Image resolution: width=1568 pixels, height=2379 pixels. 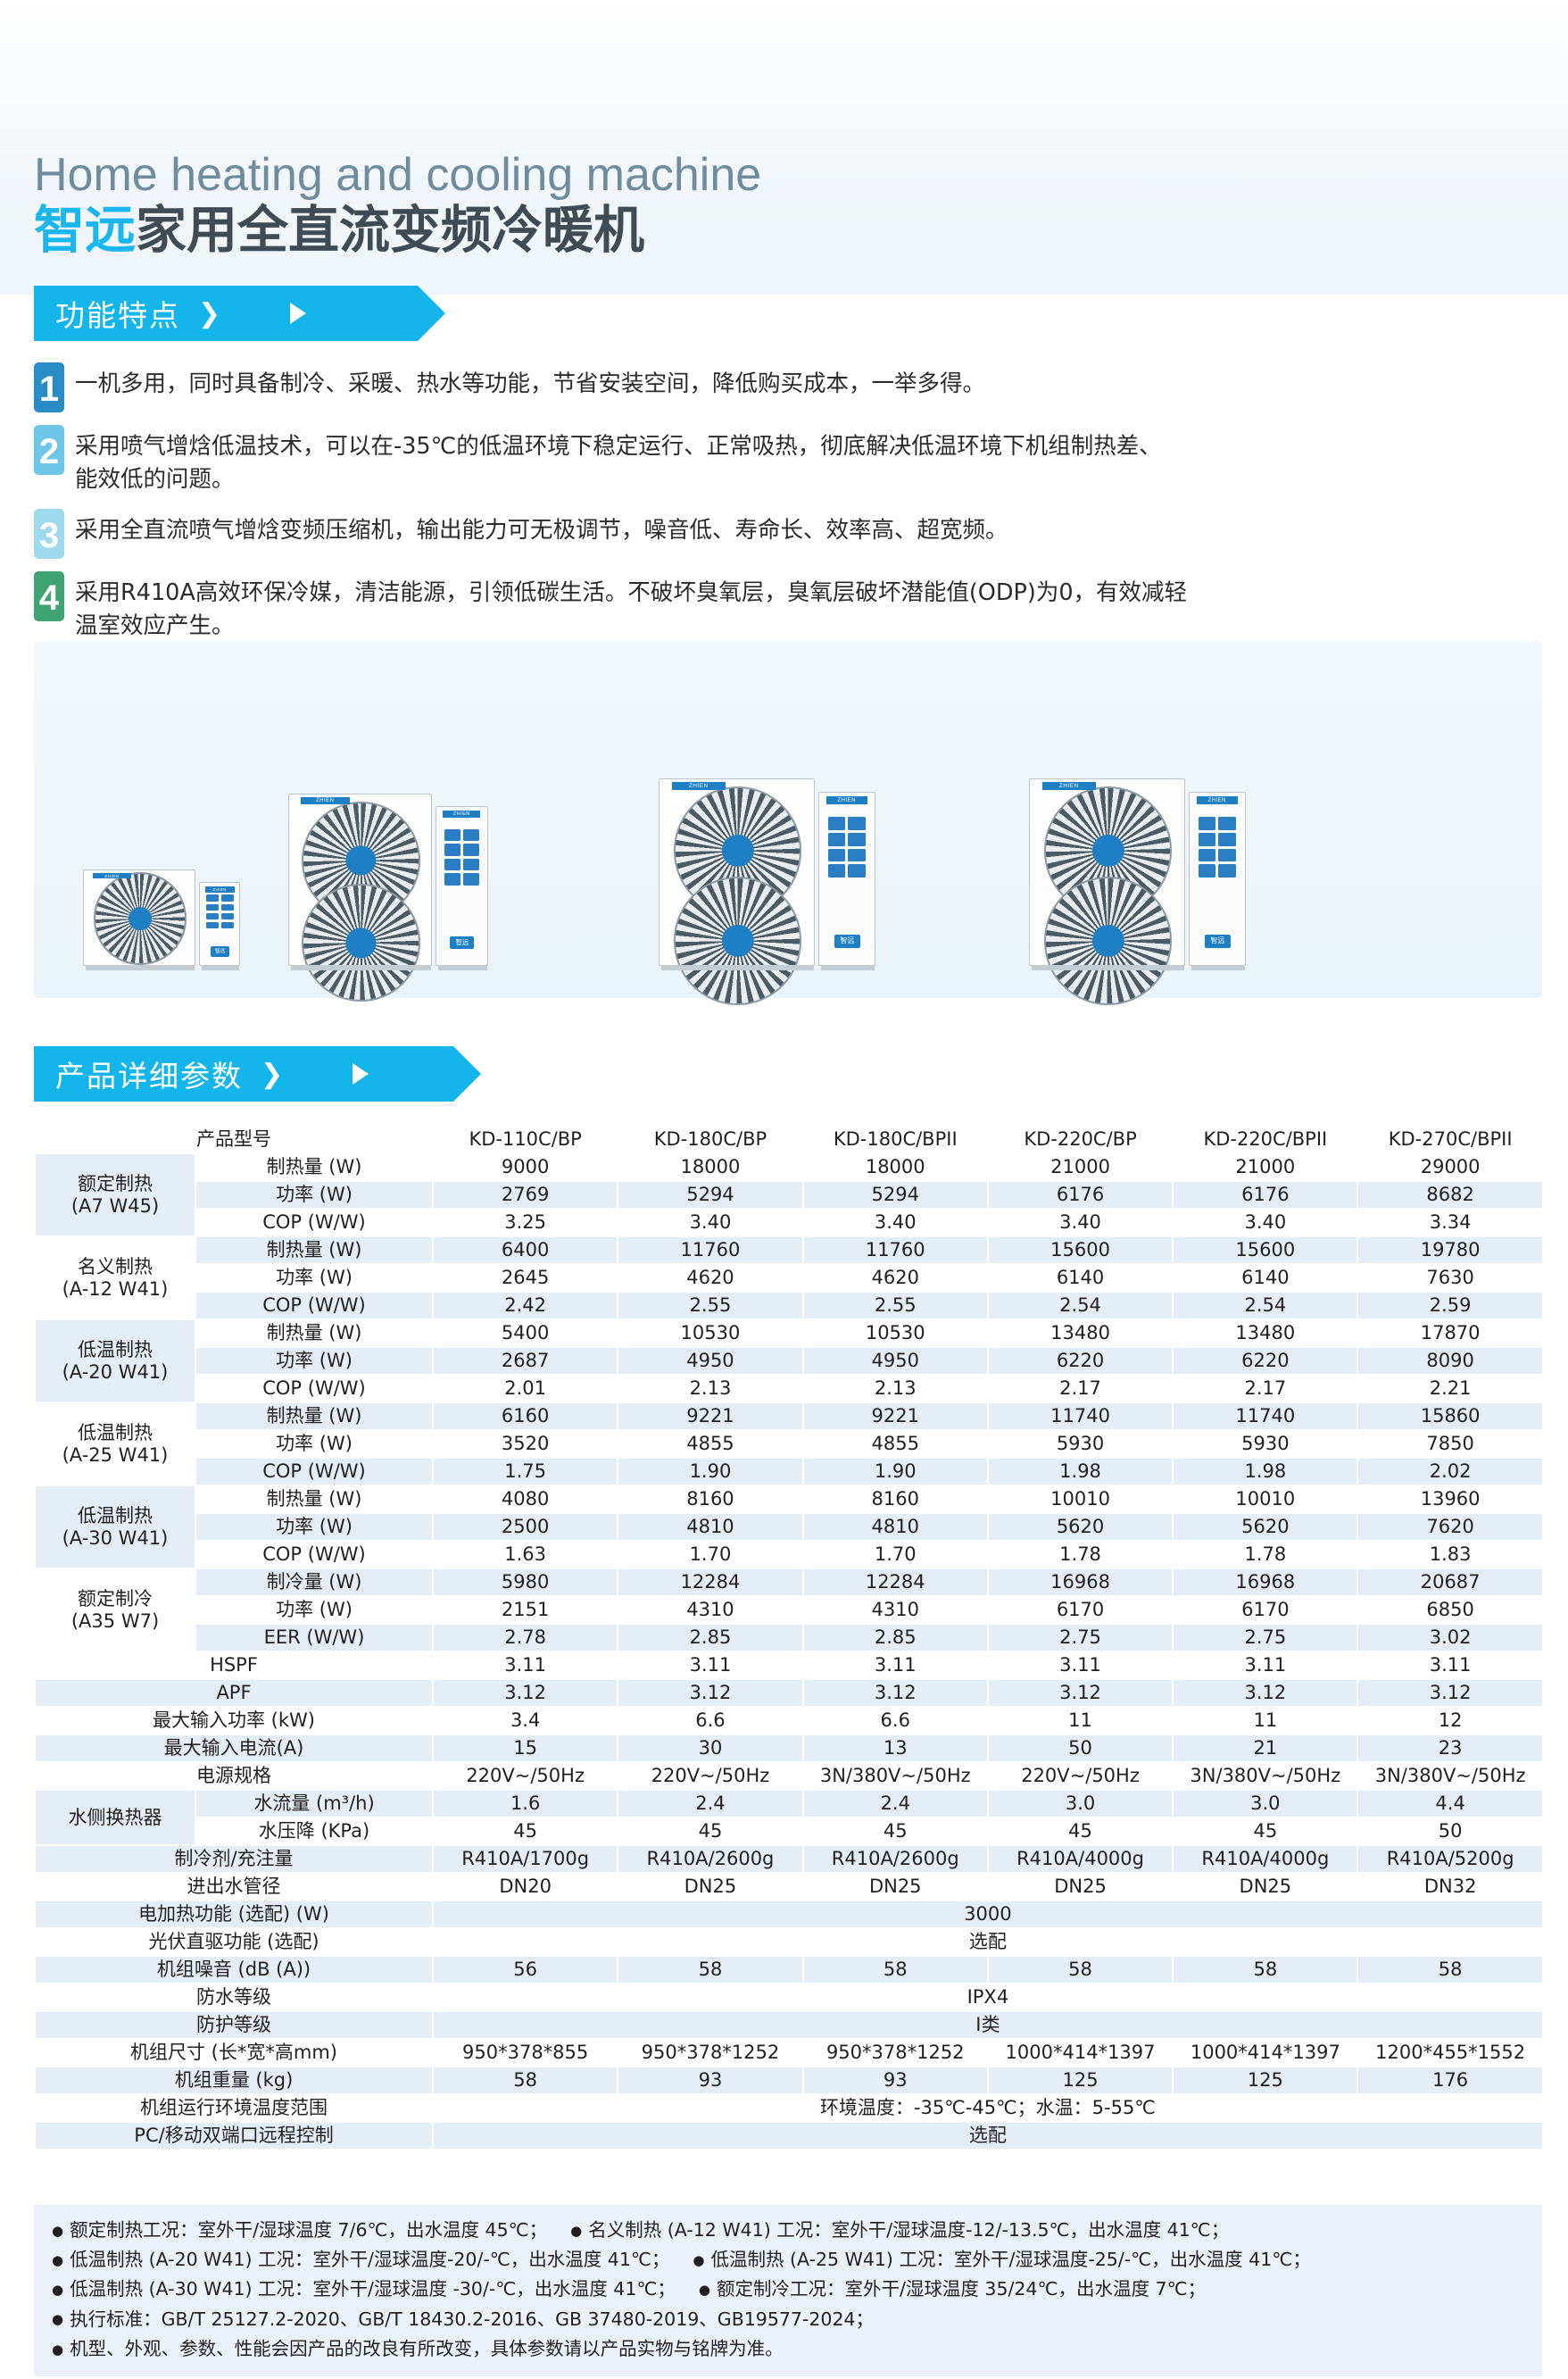 What do you see at coordinates (895, 1554) in the screenshot?
I see `table-cell-value: 1.70` at bounding box center [895, 1554].